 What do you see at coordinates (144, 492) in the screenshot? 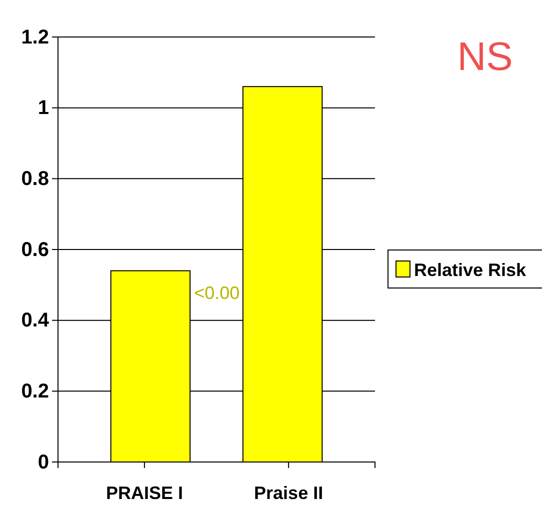
I see `x-tick-label: PRAISE I` at bounding box center [144, 492].